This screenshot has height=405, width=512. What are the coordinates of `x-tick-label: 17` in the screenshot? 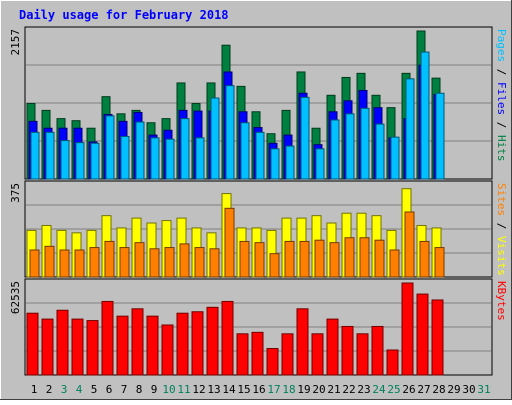 It's located at (273, 389).